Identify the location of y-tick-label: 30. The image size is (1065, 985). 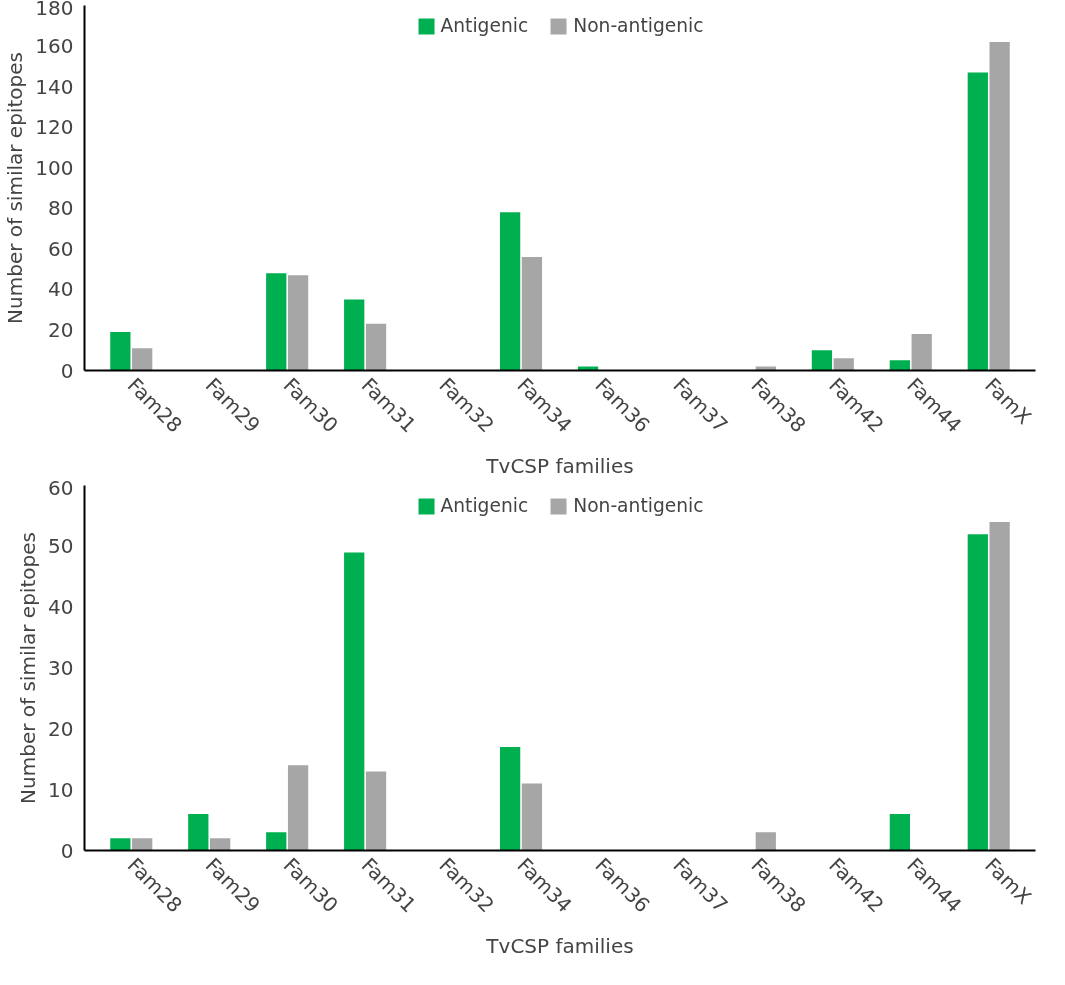
(61, 668).